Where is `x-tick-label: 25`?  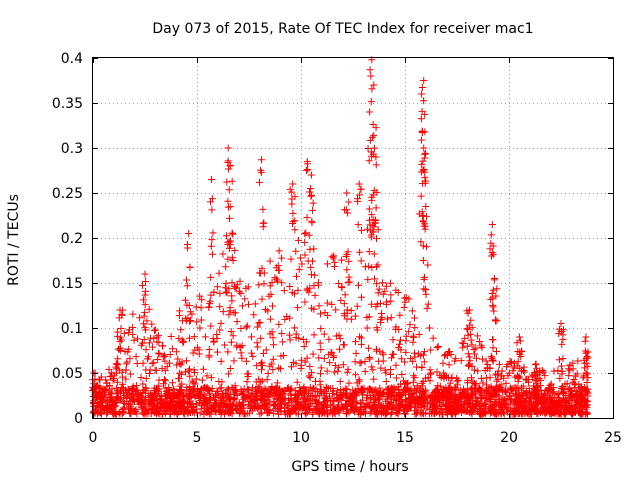 x-tick-label: 25 is located at coordinates (613, 438).